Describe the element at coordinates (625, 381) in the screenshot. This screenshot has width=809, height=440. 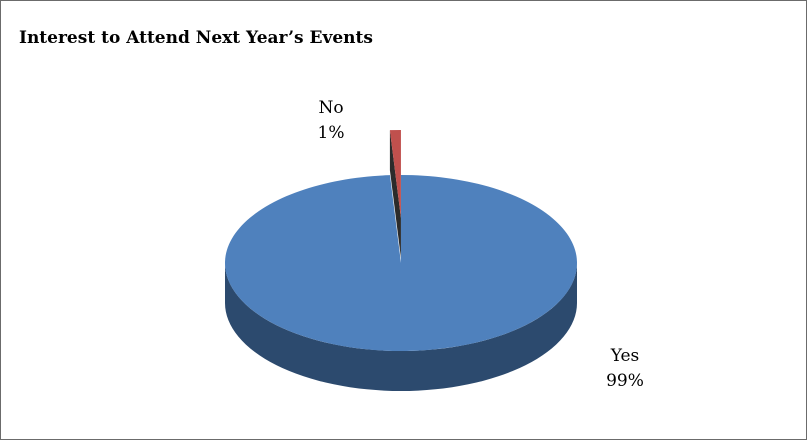
I see `slice-value-label-yes: 99%` at that location.